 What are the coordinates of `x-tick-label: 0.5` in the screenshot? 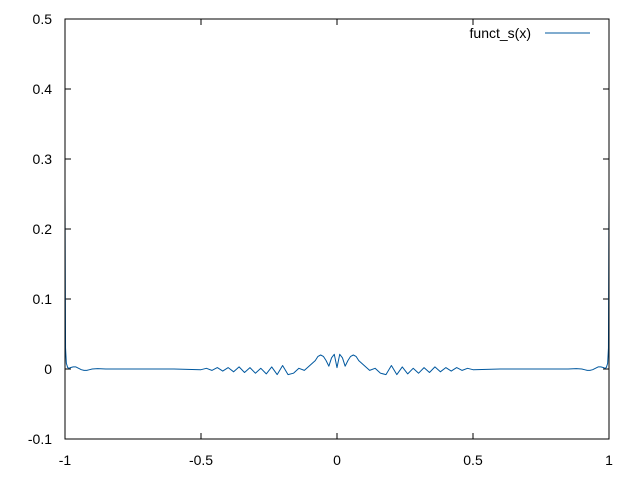 It's located at (473, 460).